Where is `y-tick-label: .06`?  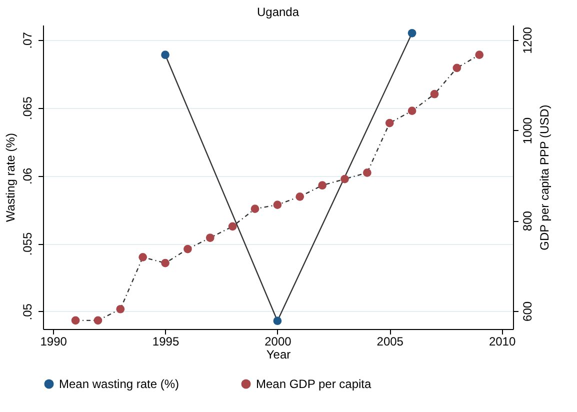
y-tick-label: .06 is located at coordinates (27, 175).